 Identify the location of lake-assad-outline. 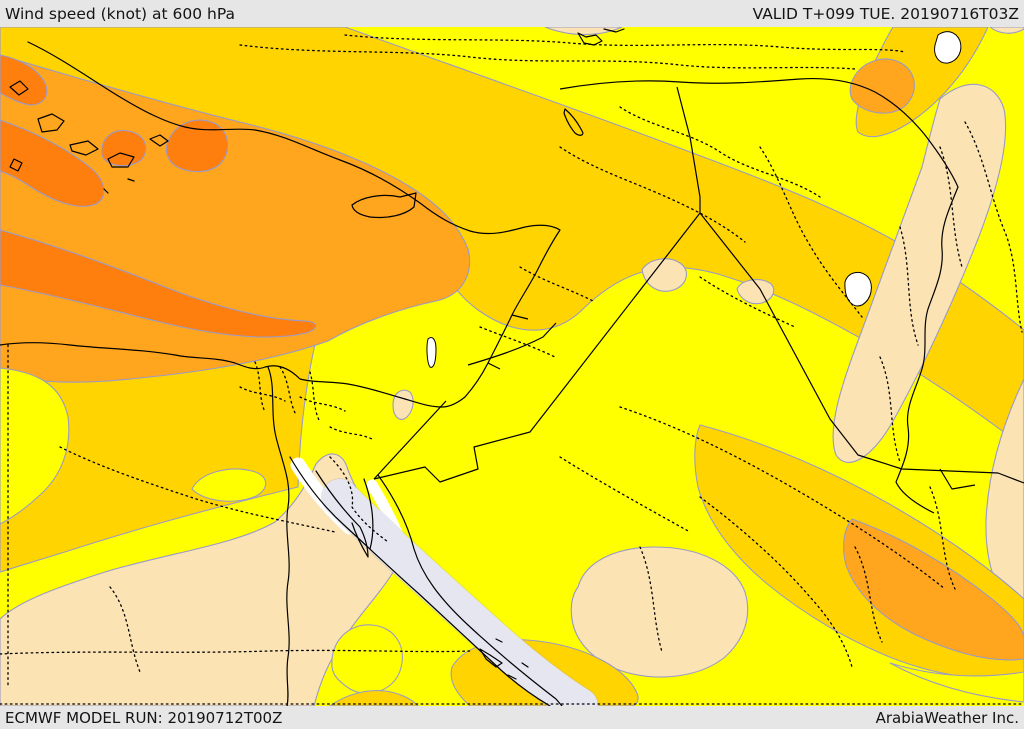
(573, 122).